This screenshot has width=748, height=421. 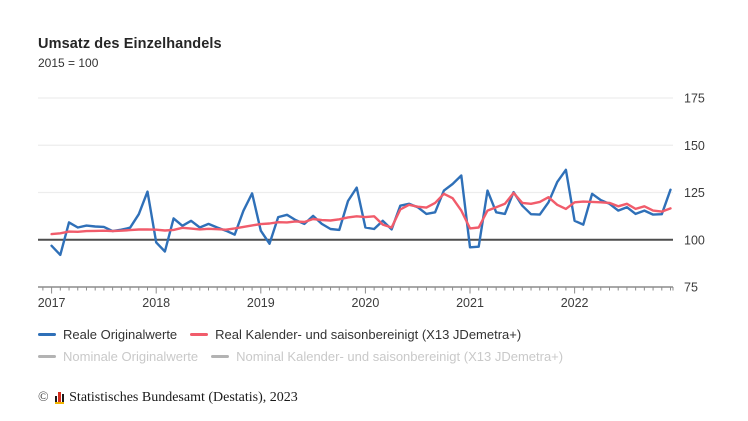 What do you see at coordinates (694, 193) in the screenshot?
I see `y-tick-label: 125` at bounding box center [694, 193].